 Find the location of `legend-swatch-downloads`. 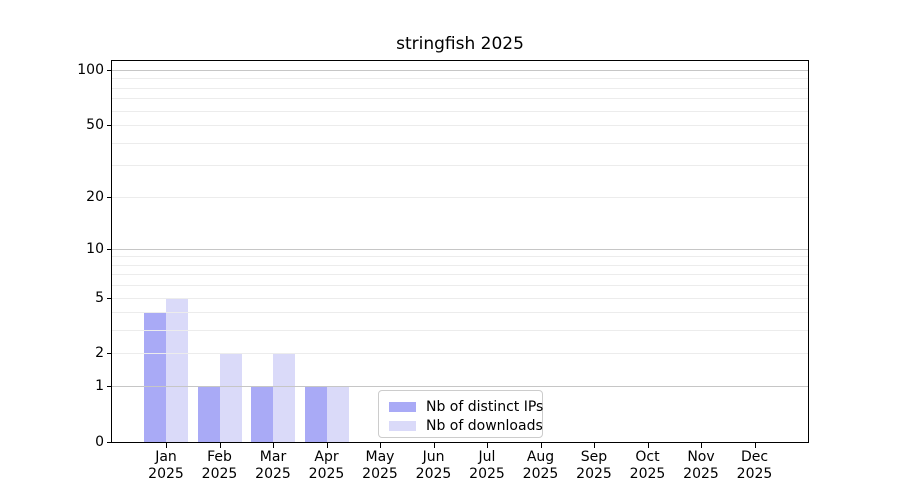

legend-swatch-downloads is located at coordinates (402, 425).